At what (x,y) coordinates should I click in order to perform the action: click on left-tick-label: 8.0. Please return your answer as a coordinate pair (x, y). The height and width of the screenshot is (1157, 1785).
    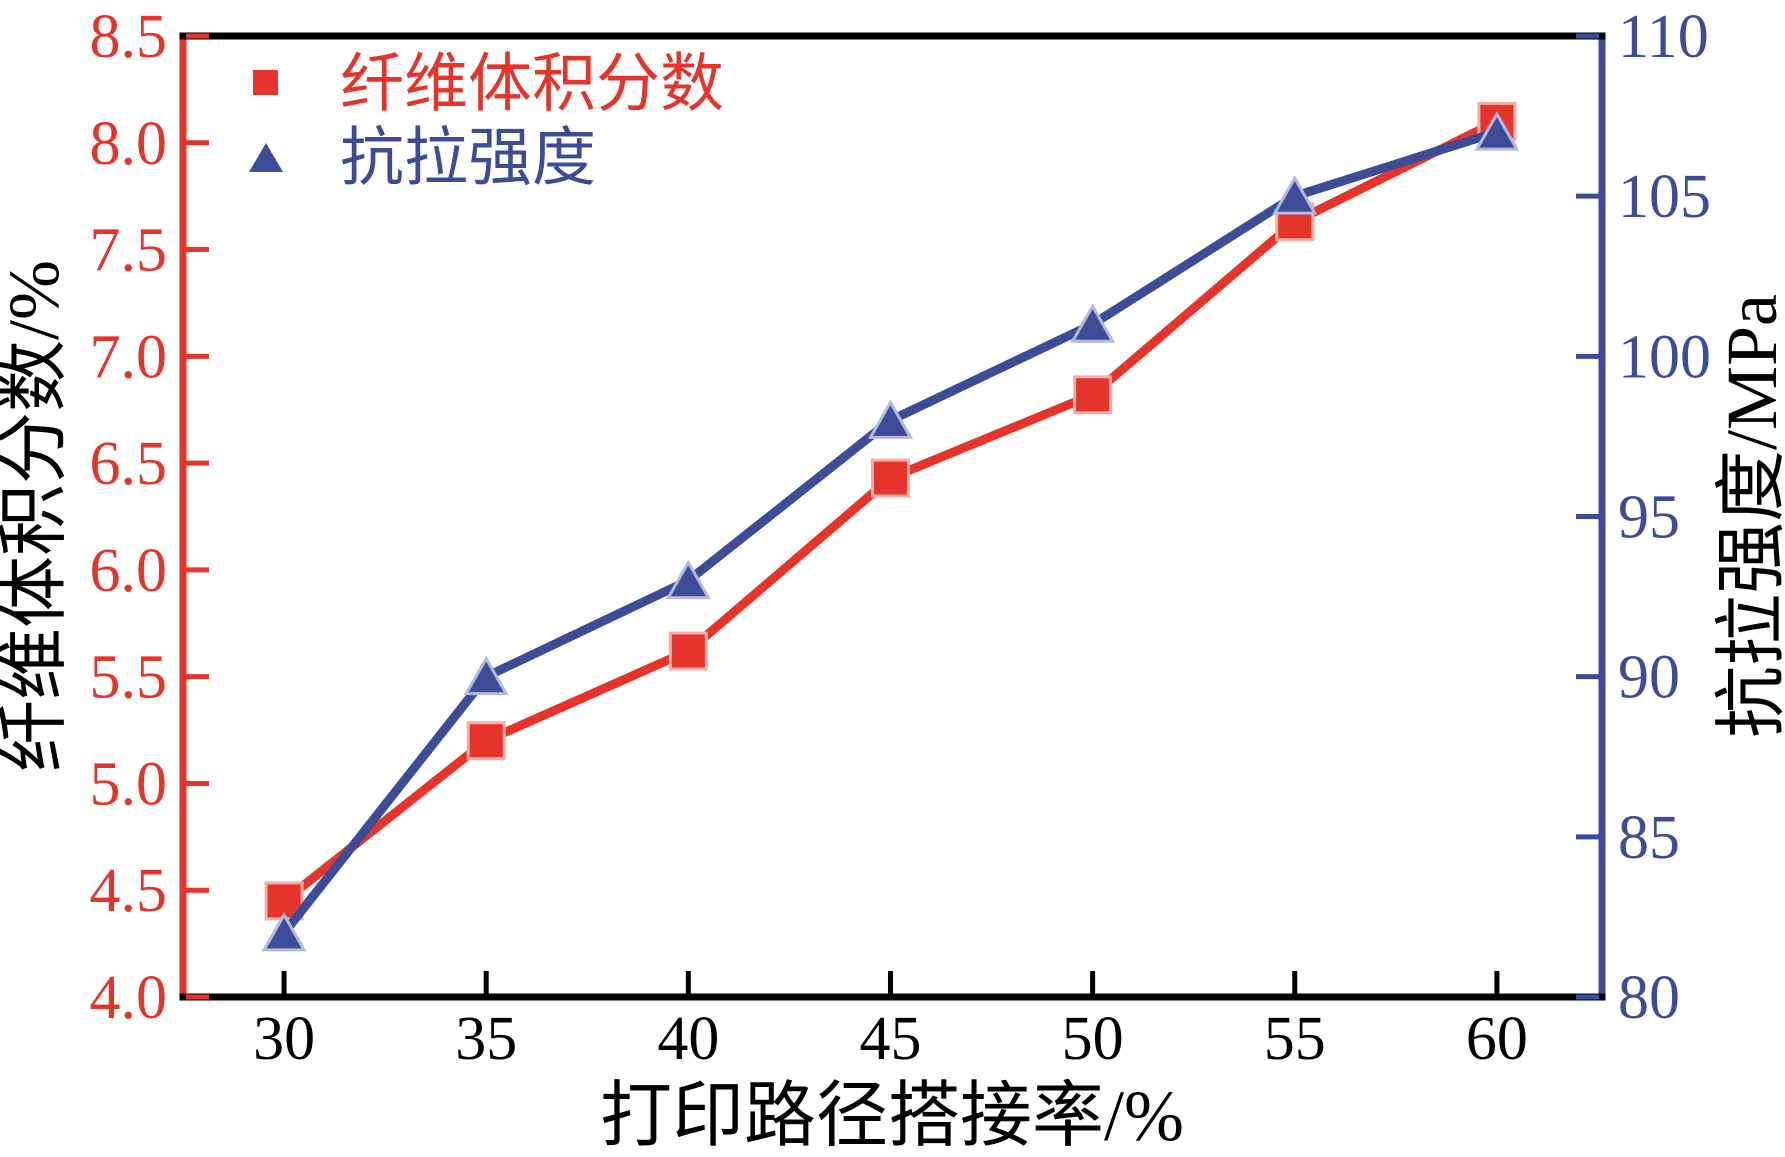
    Looking at the image, I should click on (129, 144).